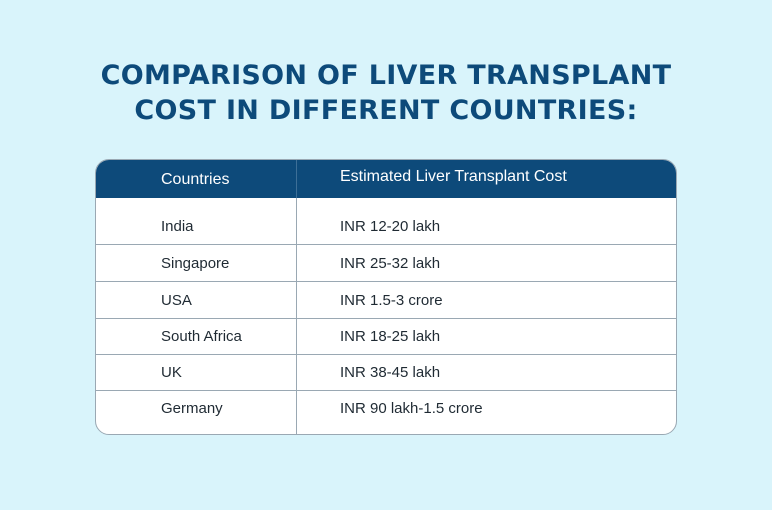 The width and height of the screenshot is (772, 510). What do you see at coordinates (195, 179) in the screenshot?
I see `header-countries: Countries` at bounding box center [195, 179].